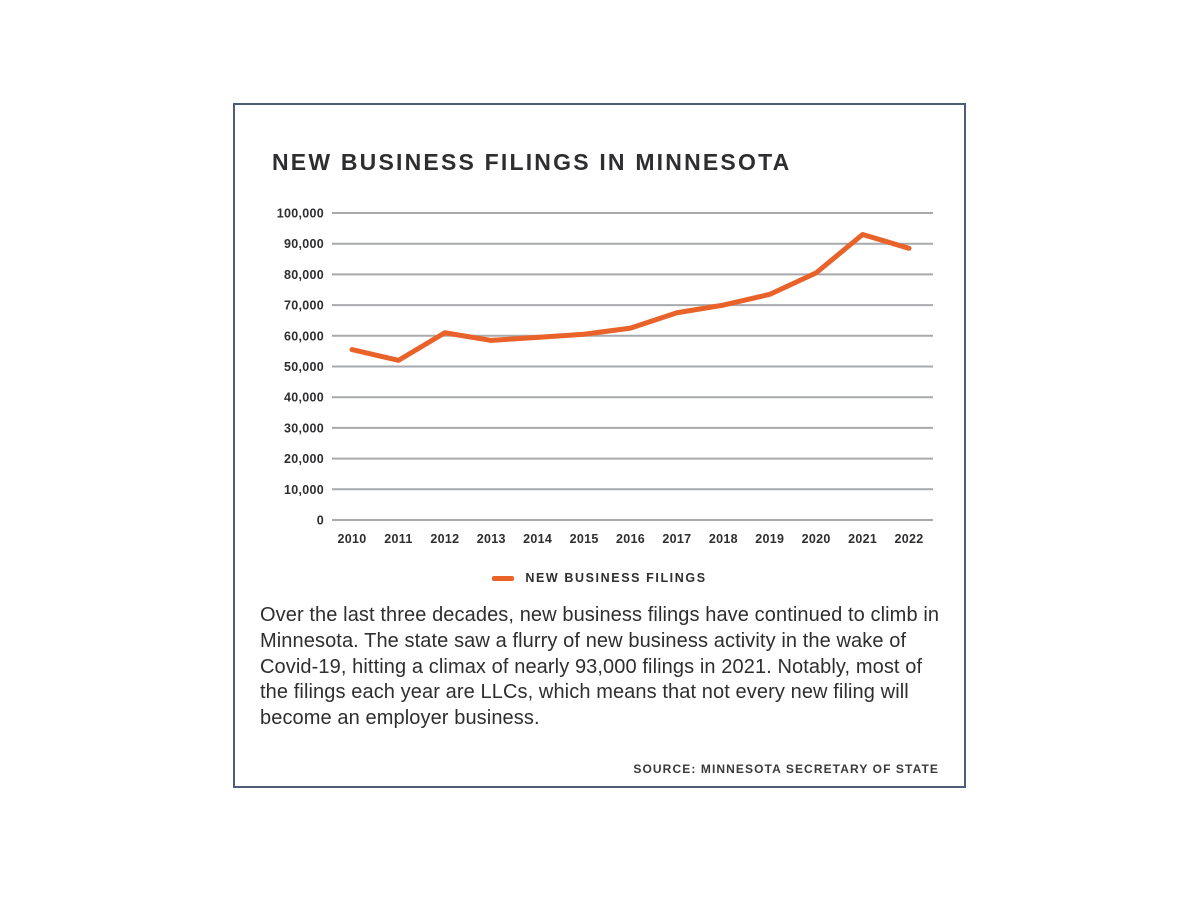 This screenshot has width=1200, height=900. What do you see at coordinates (304, 398) in the screenshot?
I see `svg-text: 40,000` at bounding box center [304, 398].